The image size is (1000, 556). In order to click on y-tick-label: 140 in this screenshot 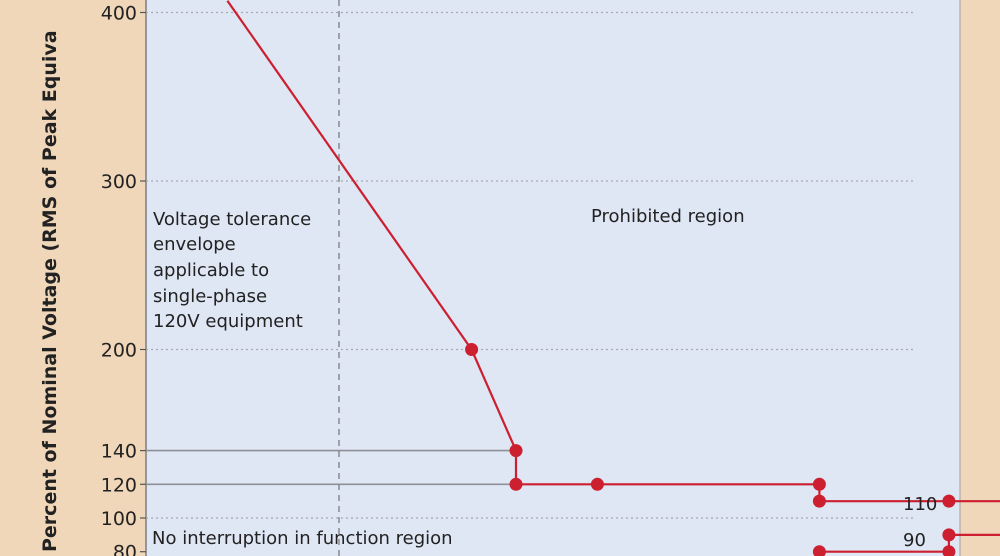, I will do `click(119, 452)`.